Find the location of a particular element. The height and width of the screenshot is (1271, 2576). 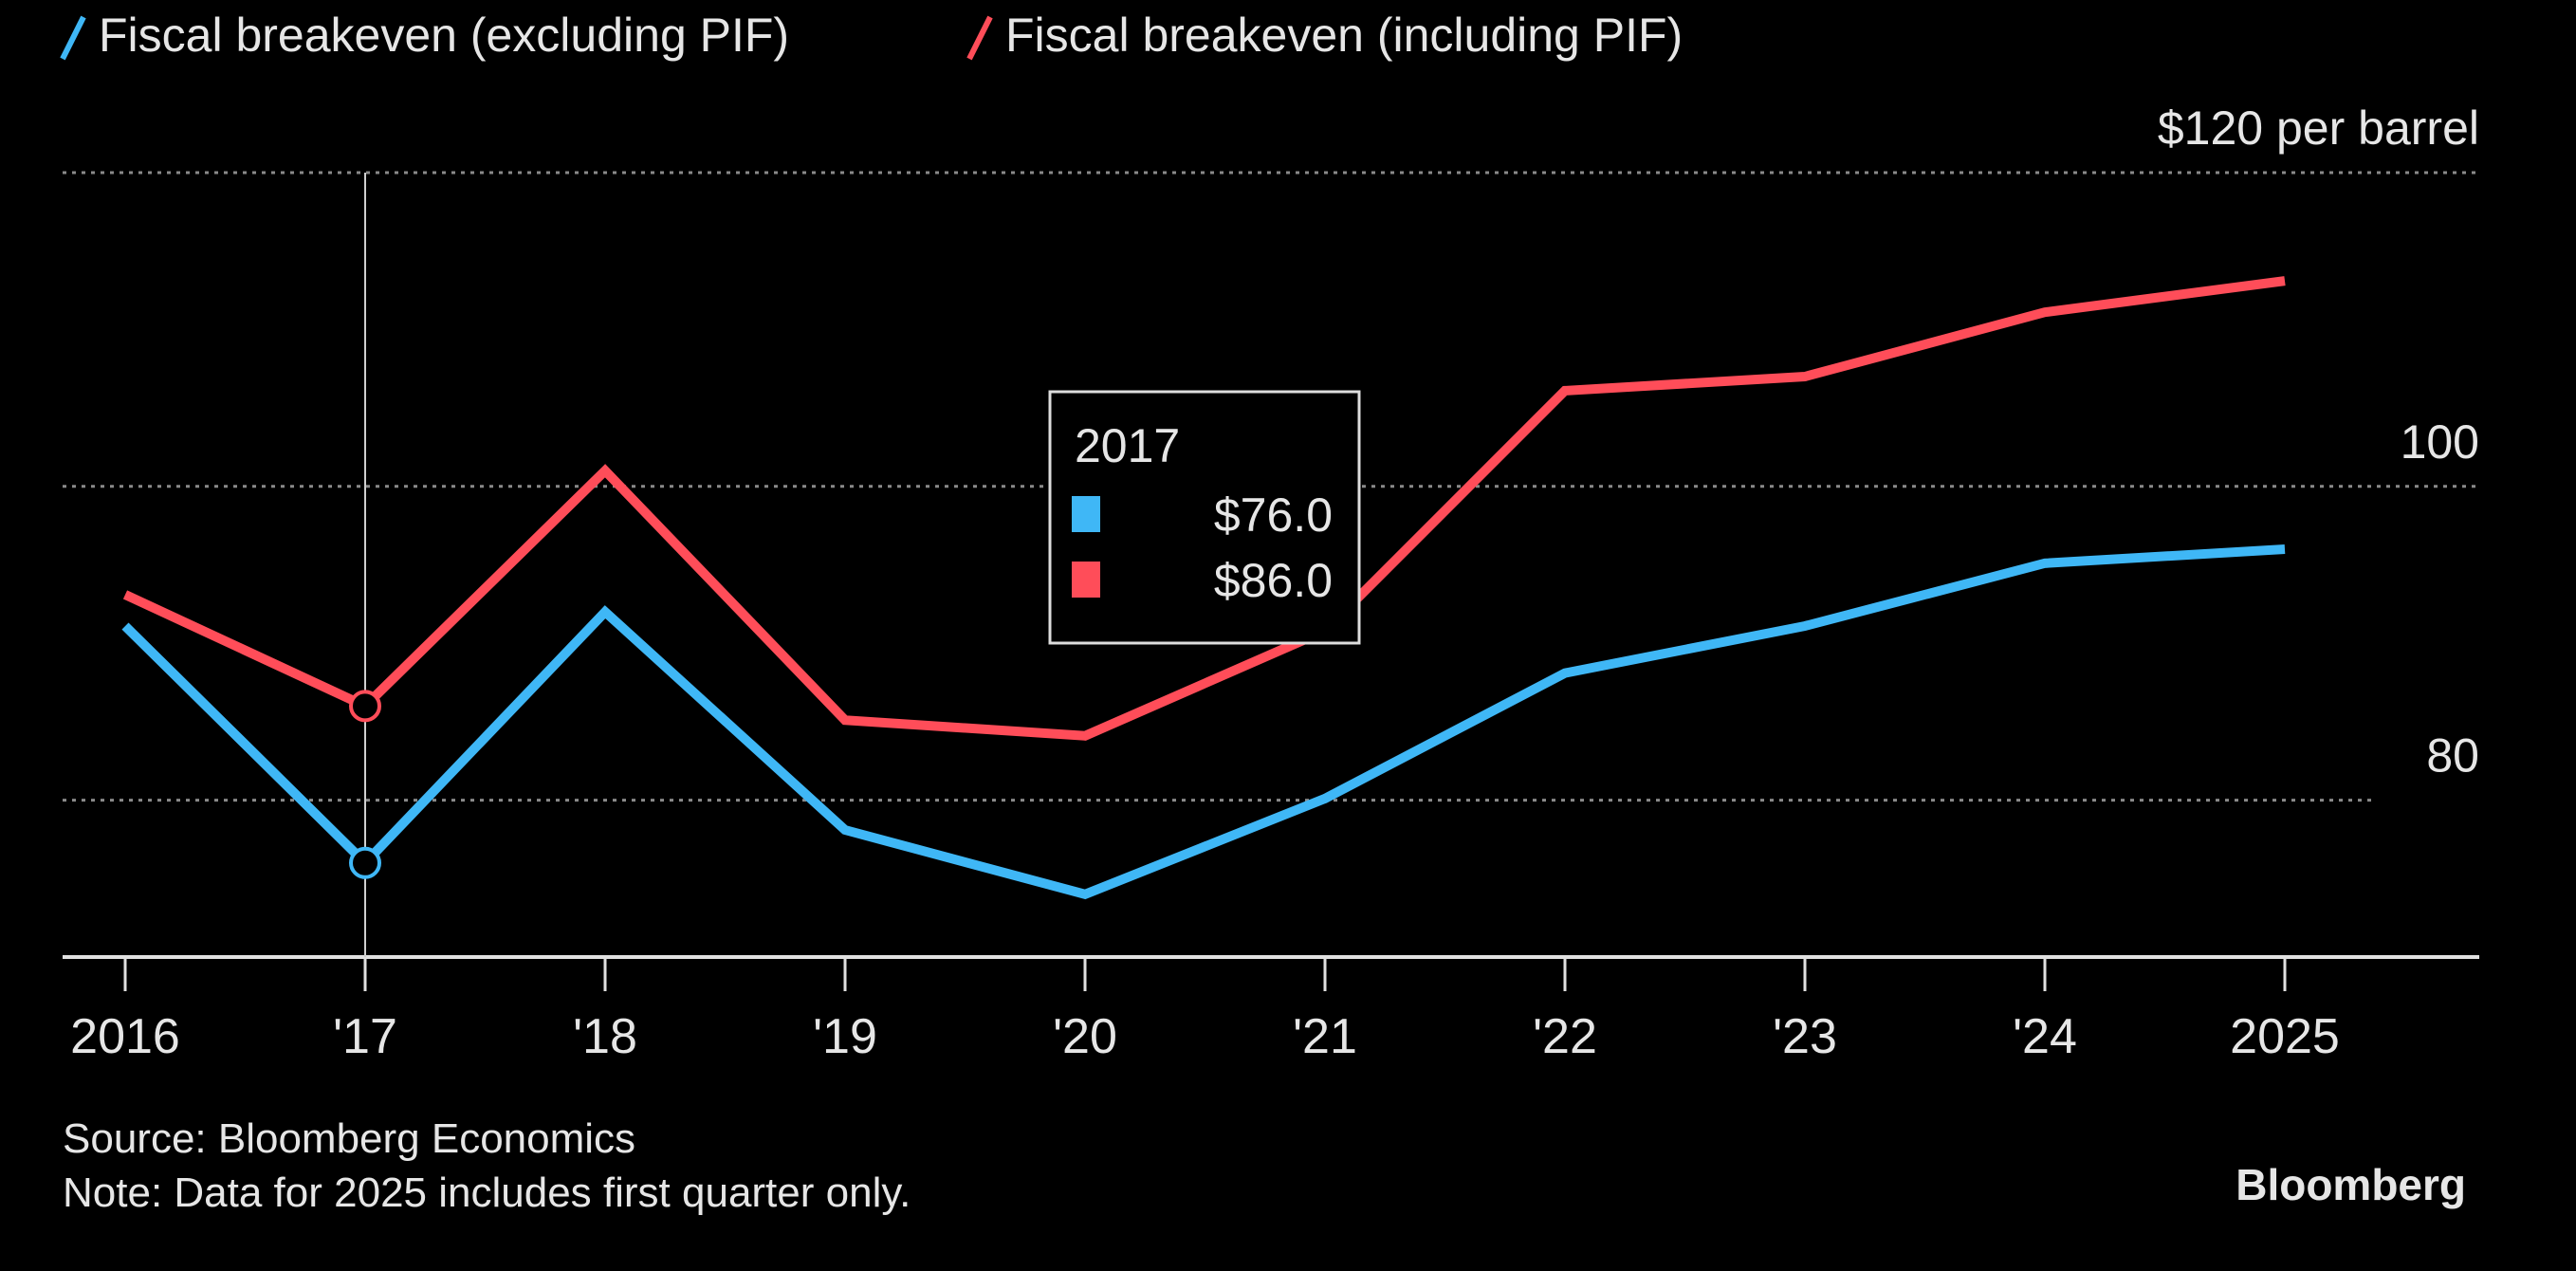

tooltip-swatch-excluding is located at coordinates (1086, 514).